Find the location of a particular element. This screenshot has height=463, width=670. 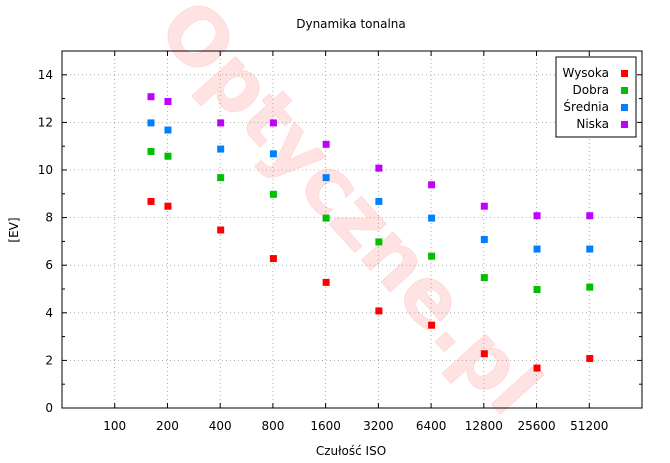

y-tick-label: 12 is located at coordinates (45, 122).